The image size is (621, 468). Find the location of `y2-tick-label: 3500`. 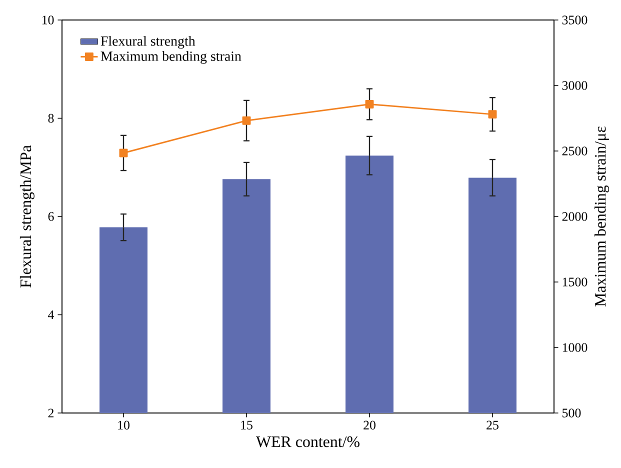

y2-tick-label: 3500 is located at coordinates (575, 20).